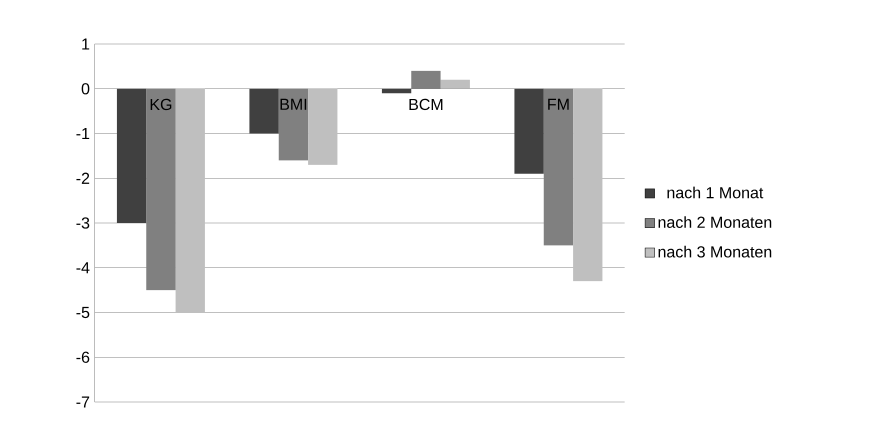 The image size is (881, 426). I want to click on y-tick-label: 1, so click(86, 44).